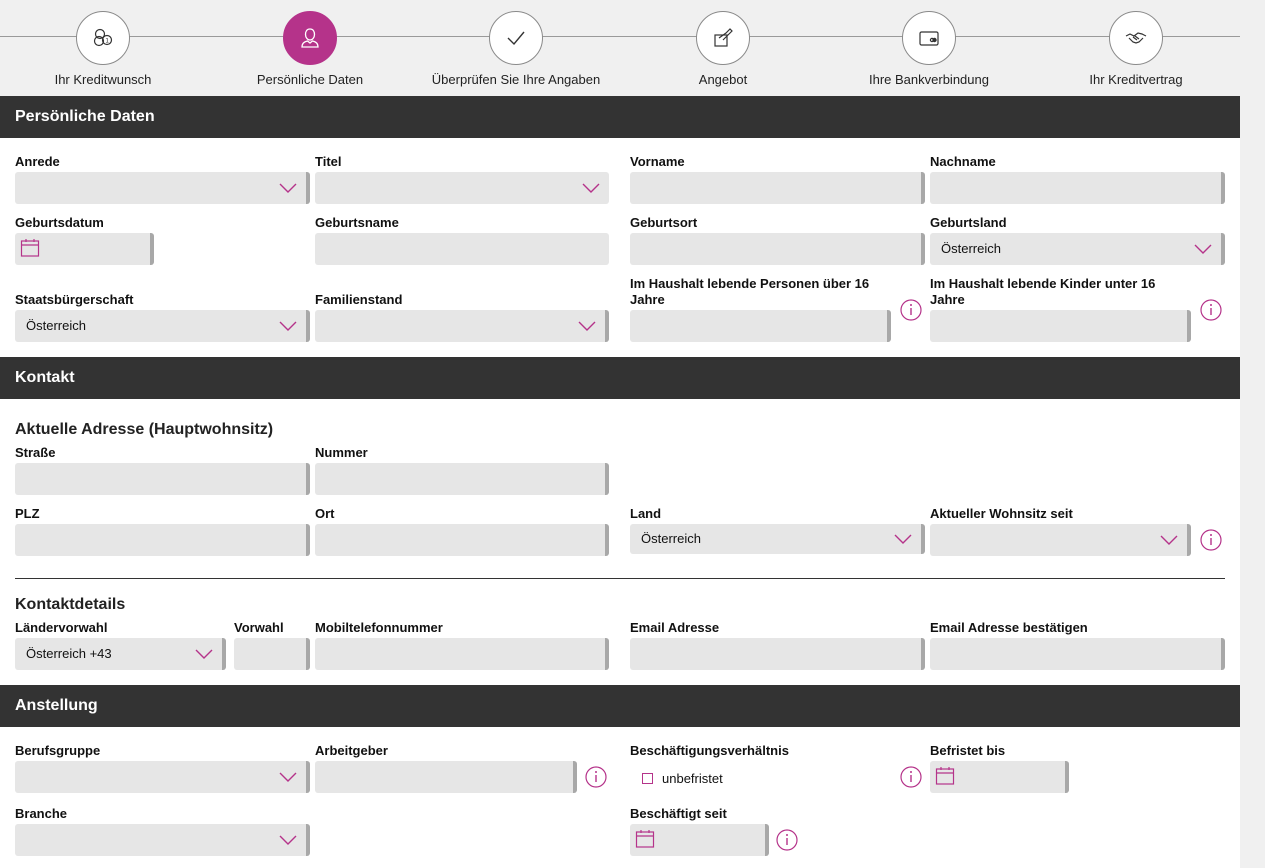 The image size is (1265, 868). What do you see at coordinates (162, 326) in the screenshot?
I see `staatsbuergerschaft-select: Österreich` at bounding box center [162, 326].